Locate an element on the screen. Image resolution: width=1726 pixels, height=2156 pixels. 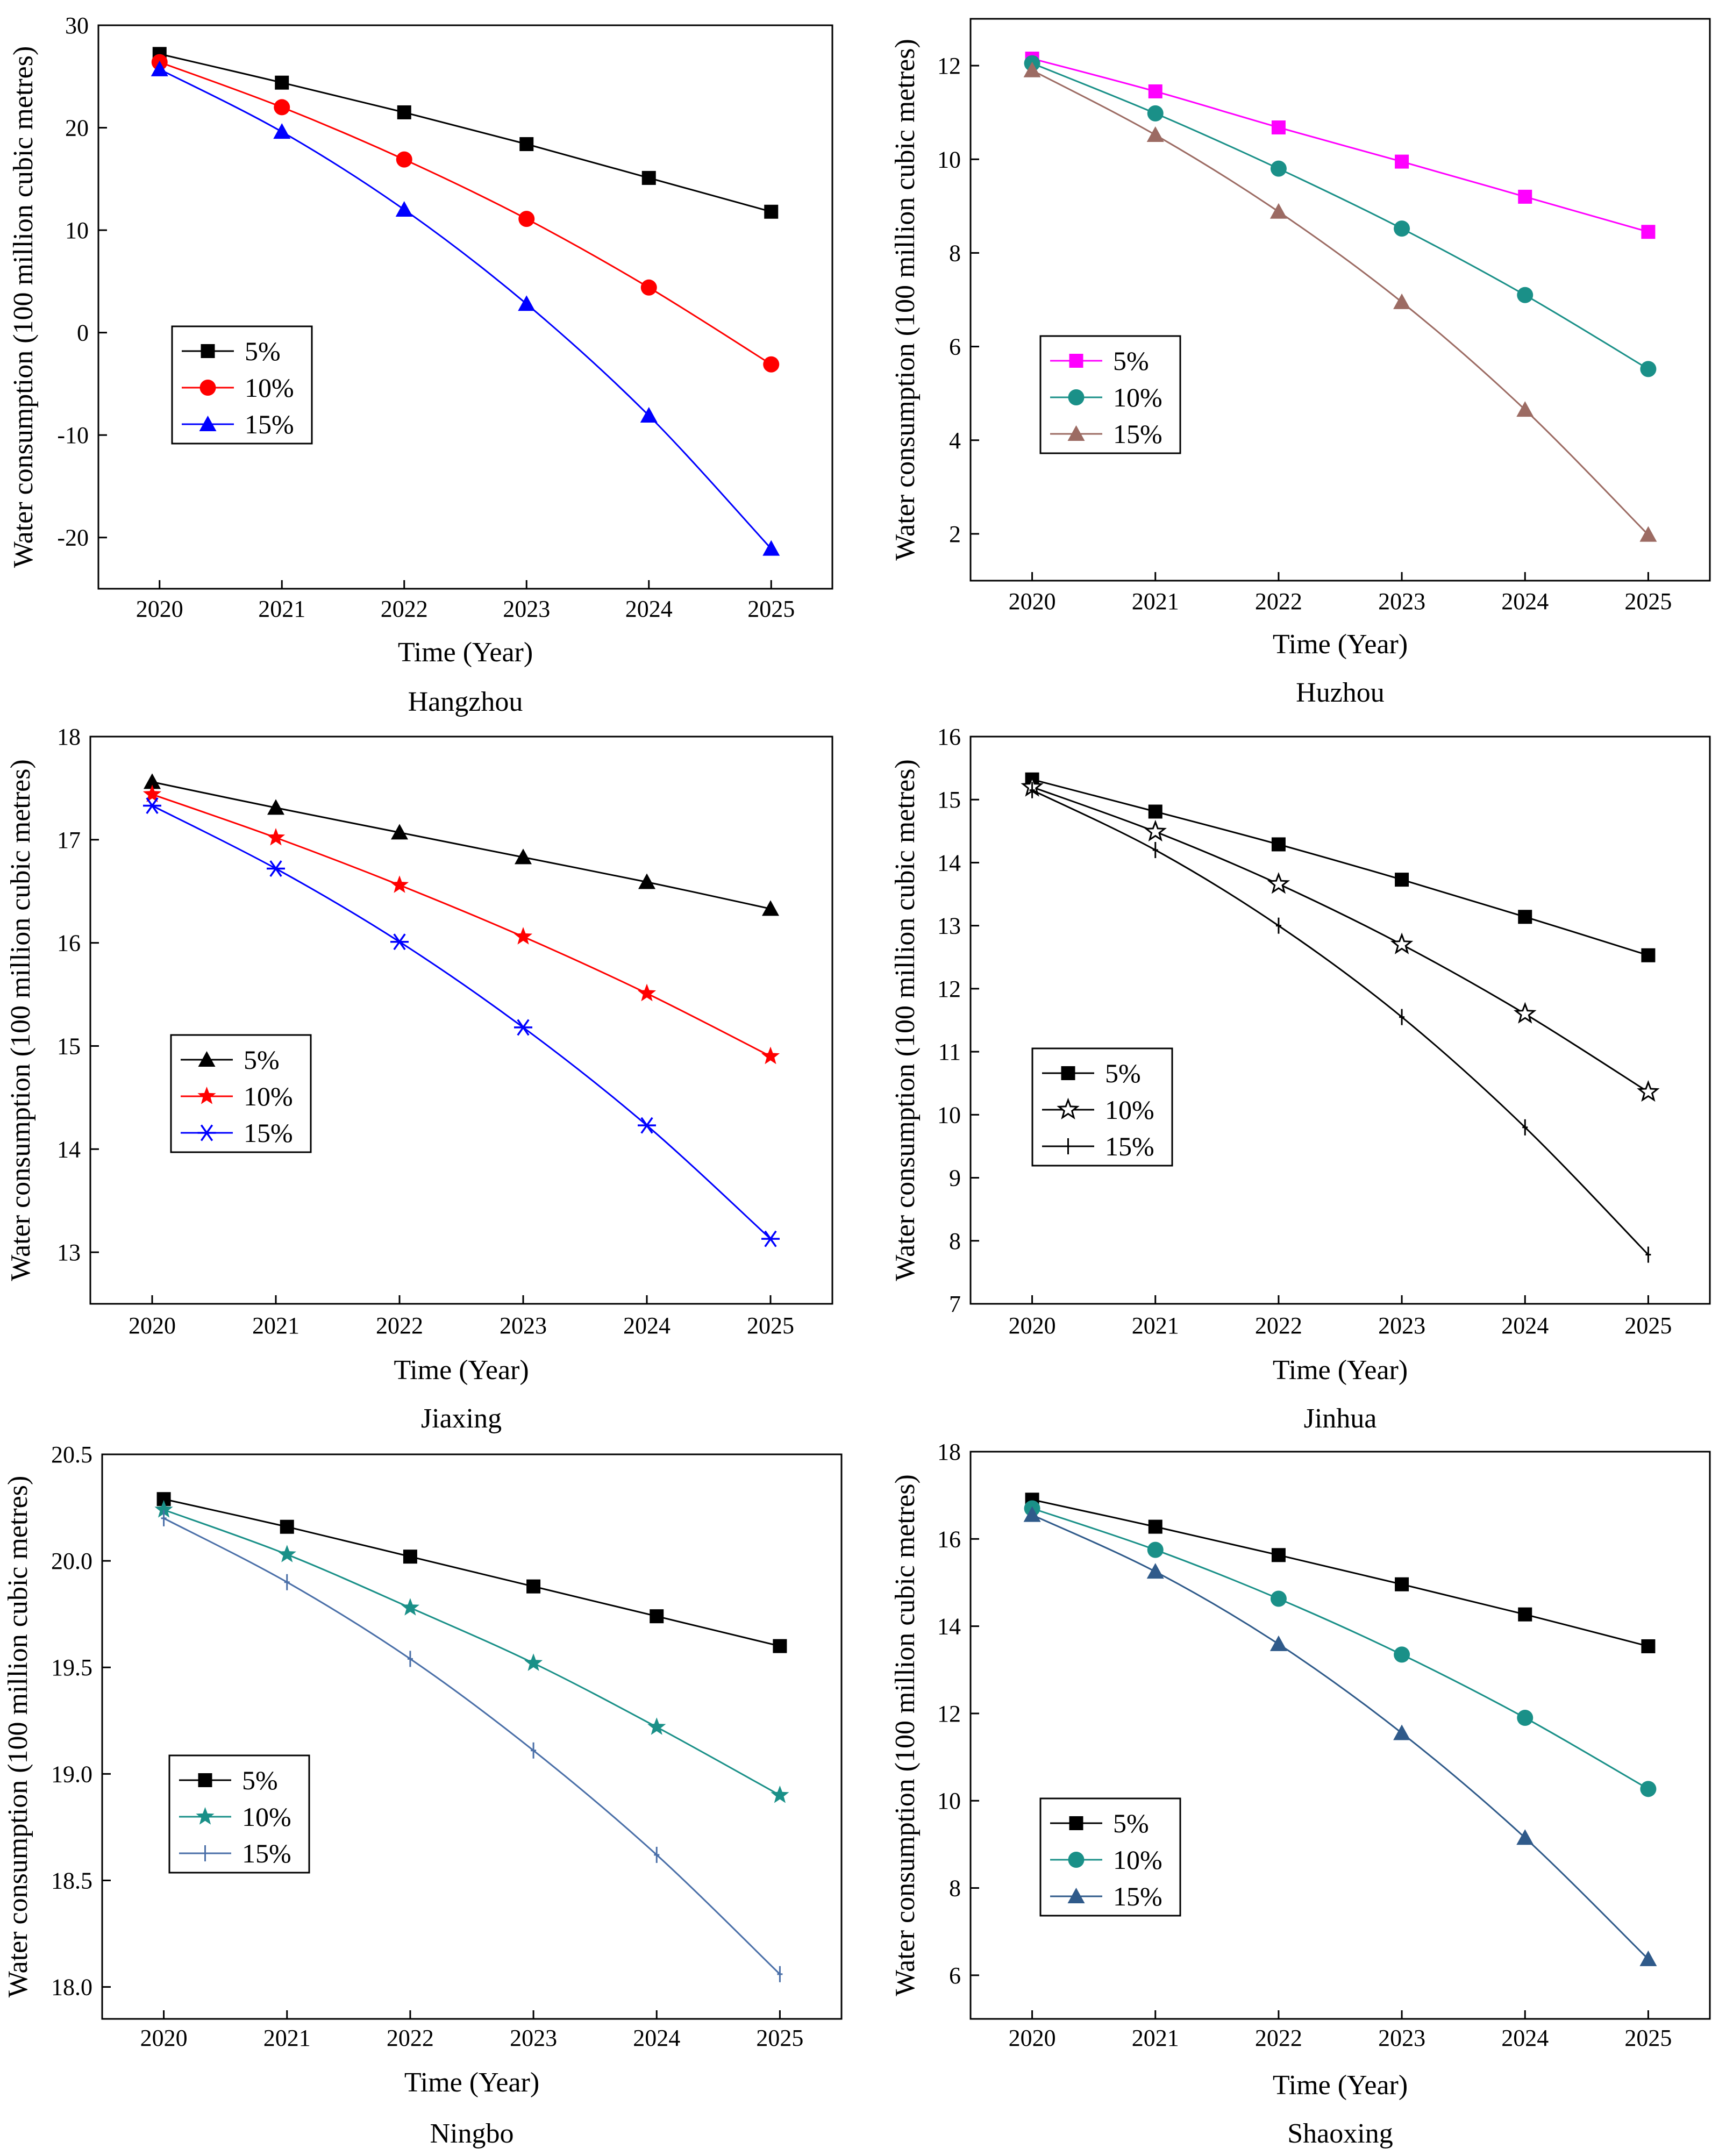
y-tick-label: 11 is located at coordinates (949, 1052).